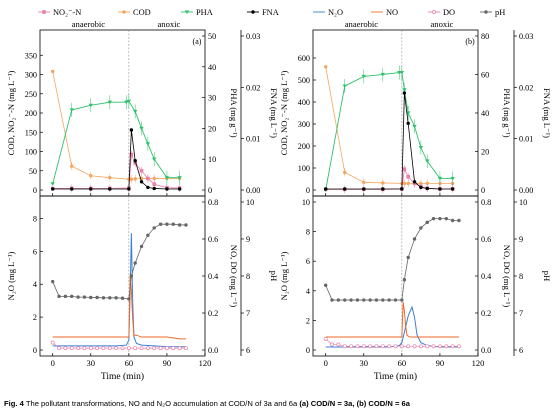  I want to click on legend-item: COD, so click(134, 12).